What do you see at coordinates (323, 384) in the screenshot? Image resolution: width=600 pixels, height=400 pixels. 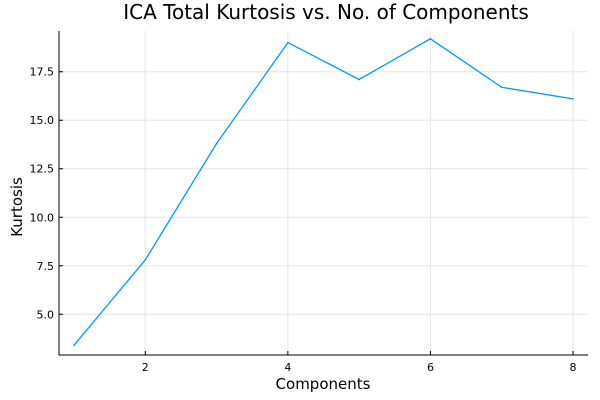 I see `x-axis-label: Components` at bounding box center [323, 384].